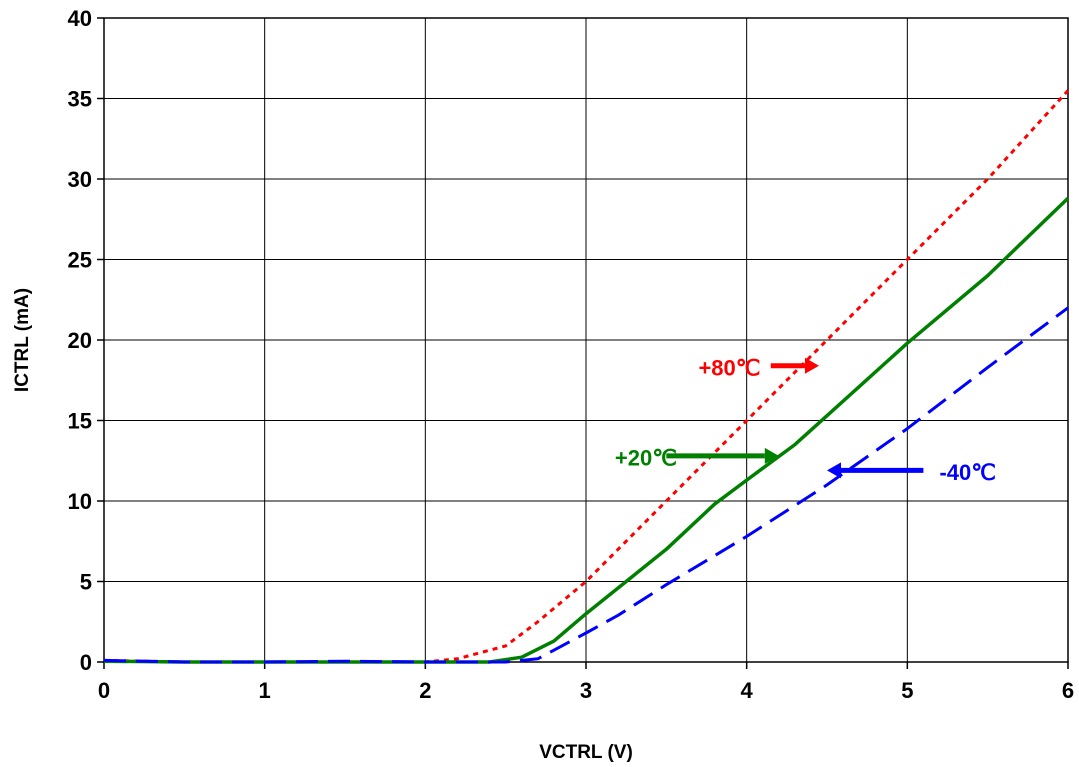  I want to click on y-tick-label: 10, so click(80, 501).